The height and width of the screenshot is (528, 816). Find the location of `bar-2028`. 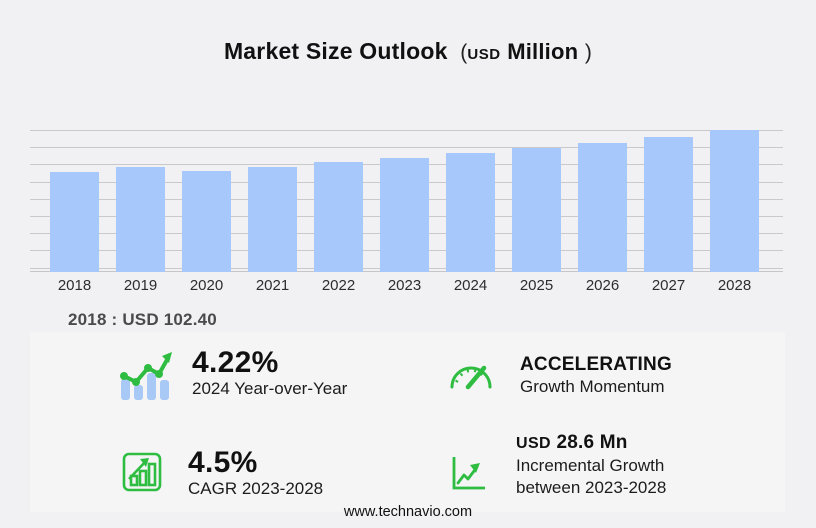

bar-2028 is located at coordinates (734, 201).